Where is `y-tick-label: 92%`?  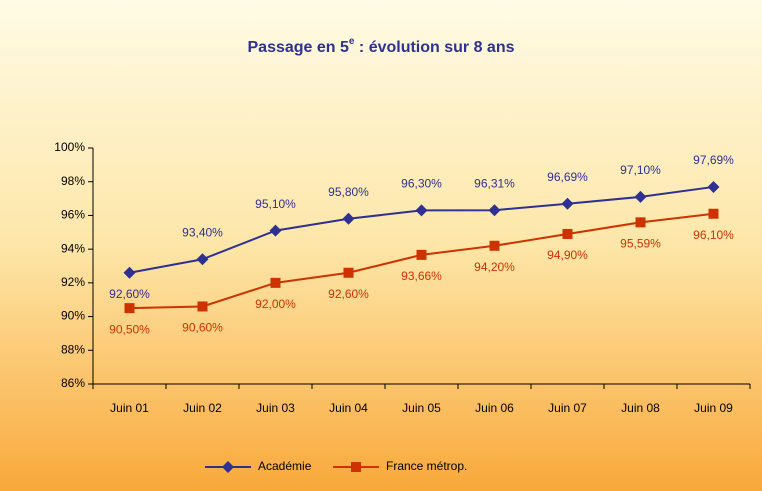
y-tick-label: 92% is located at coordinates (73, 282).